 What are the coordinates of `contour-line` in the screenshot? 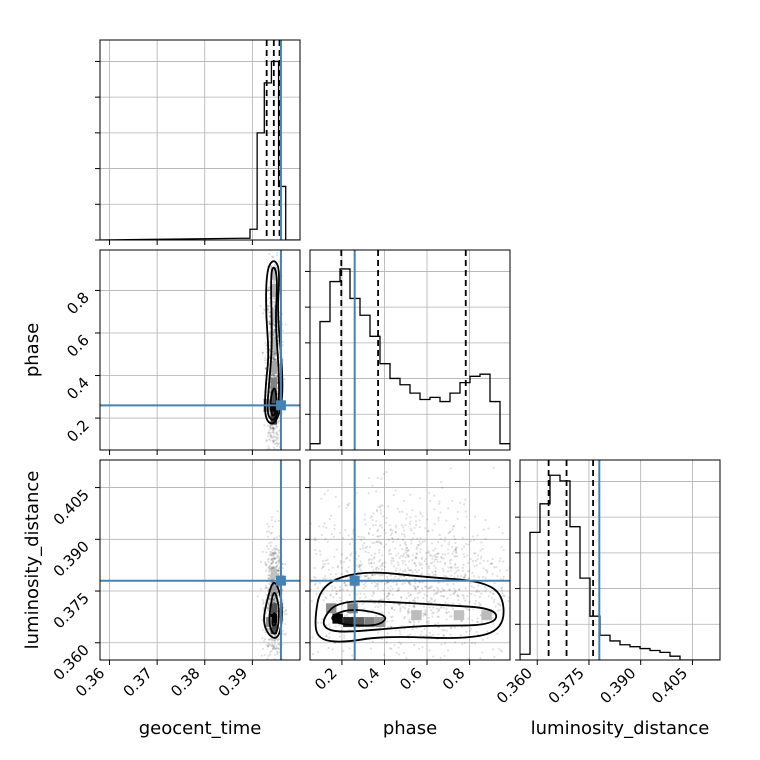 It's located at (274, 619).